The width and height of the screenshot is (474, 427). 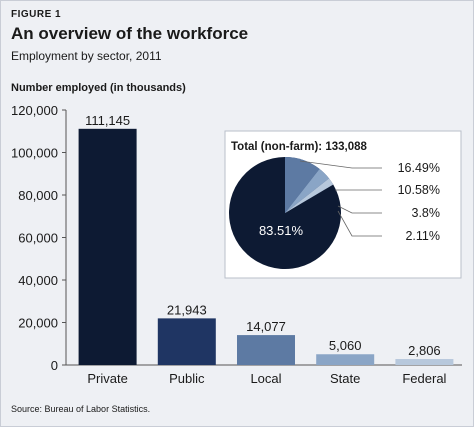 What do you see at coordinates (54, 365) in the screenshot?
I see `y-tick-label: 0` at bounding box center [54, 365].